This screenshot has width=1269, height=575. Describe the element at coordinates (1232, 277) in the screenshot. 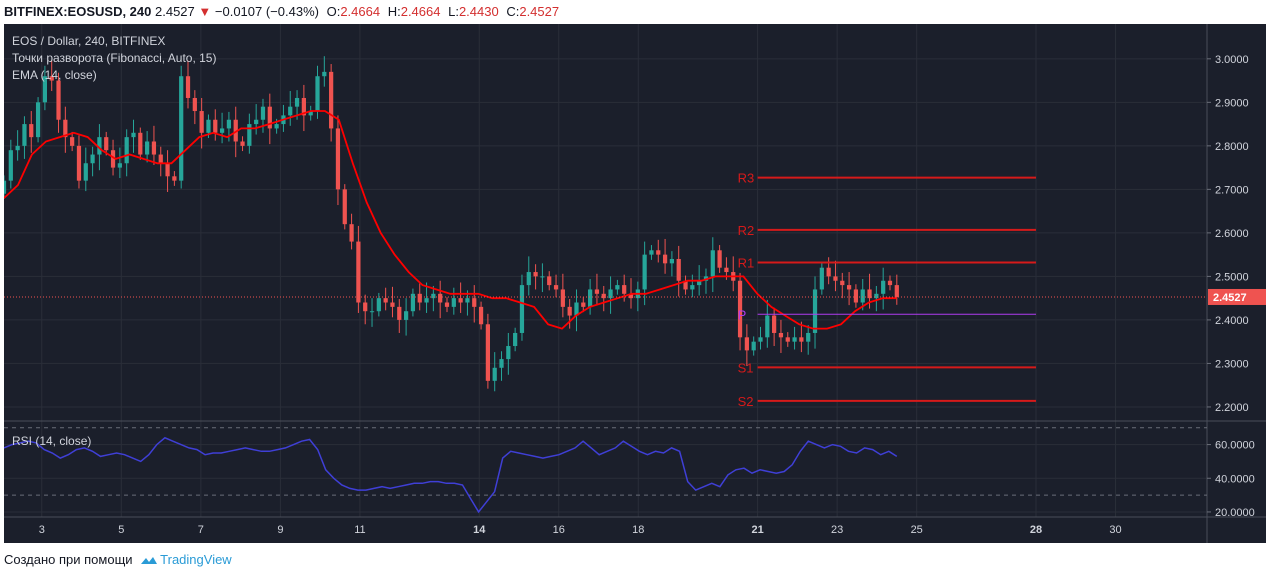

I see `price-axis-label: 2.5000` at that location.